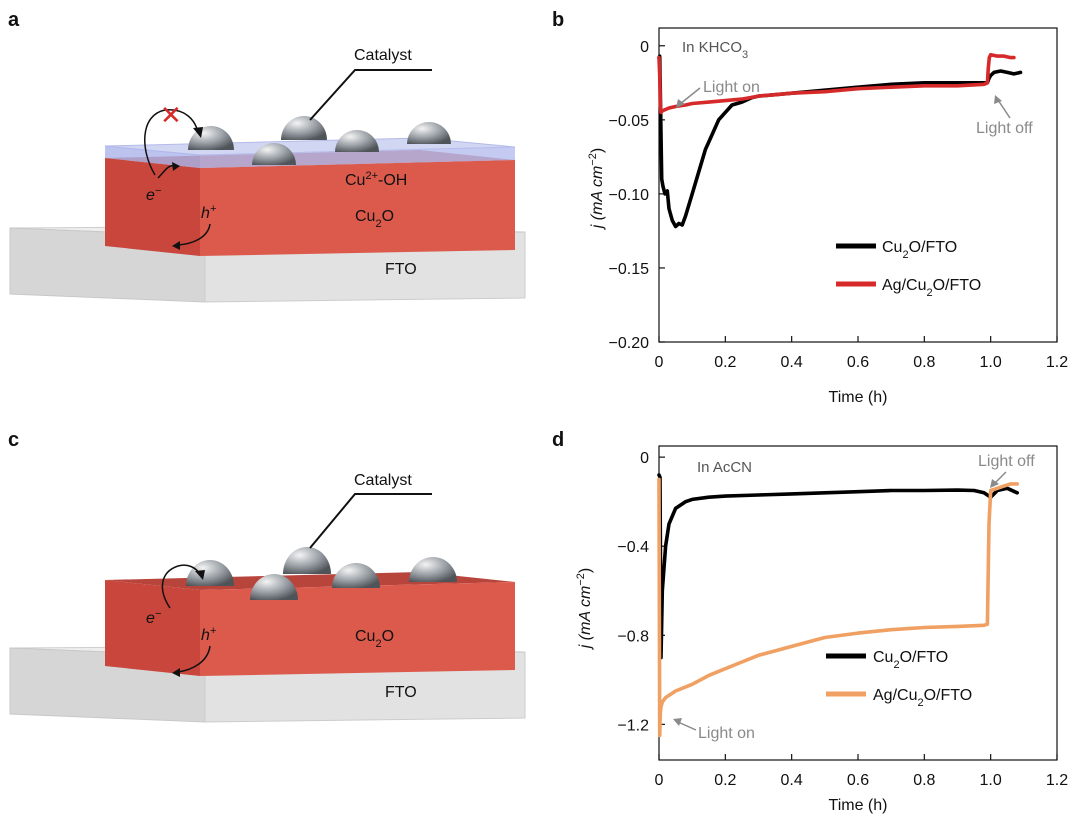 The width and height of the screenshot is (1080, 827). What do you see at coordinates (171, 115) in the screenshot?
I see `blocked-cross-mark: ✕` at bounding box center [171, 115].